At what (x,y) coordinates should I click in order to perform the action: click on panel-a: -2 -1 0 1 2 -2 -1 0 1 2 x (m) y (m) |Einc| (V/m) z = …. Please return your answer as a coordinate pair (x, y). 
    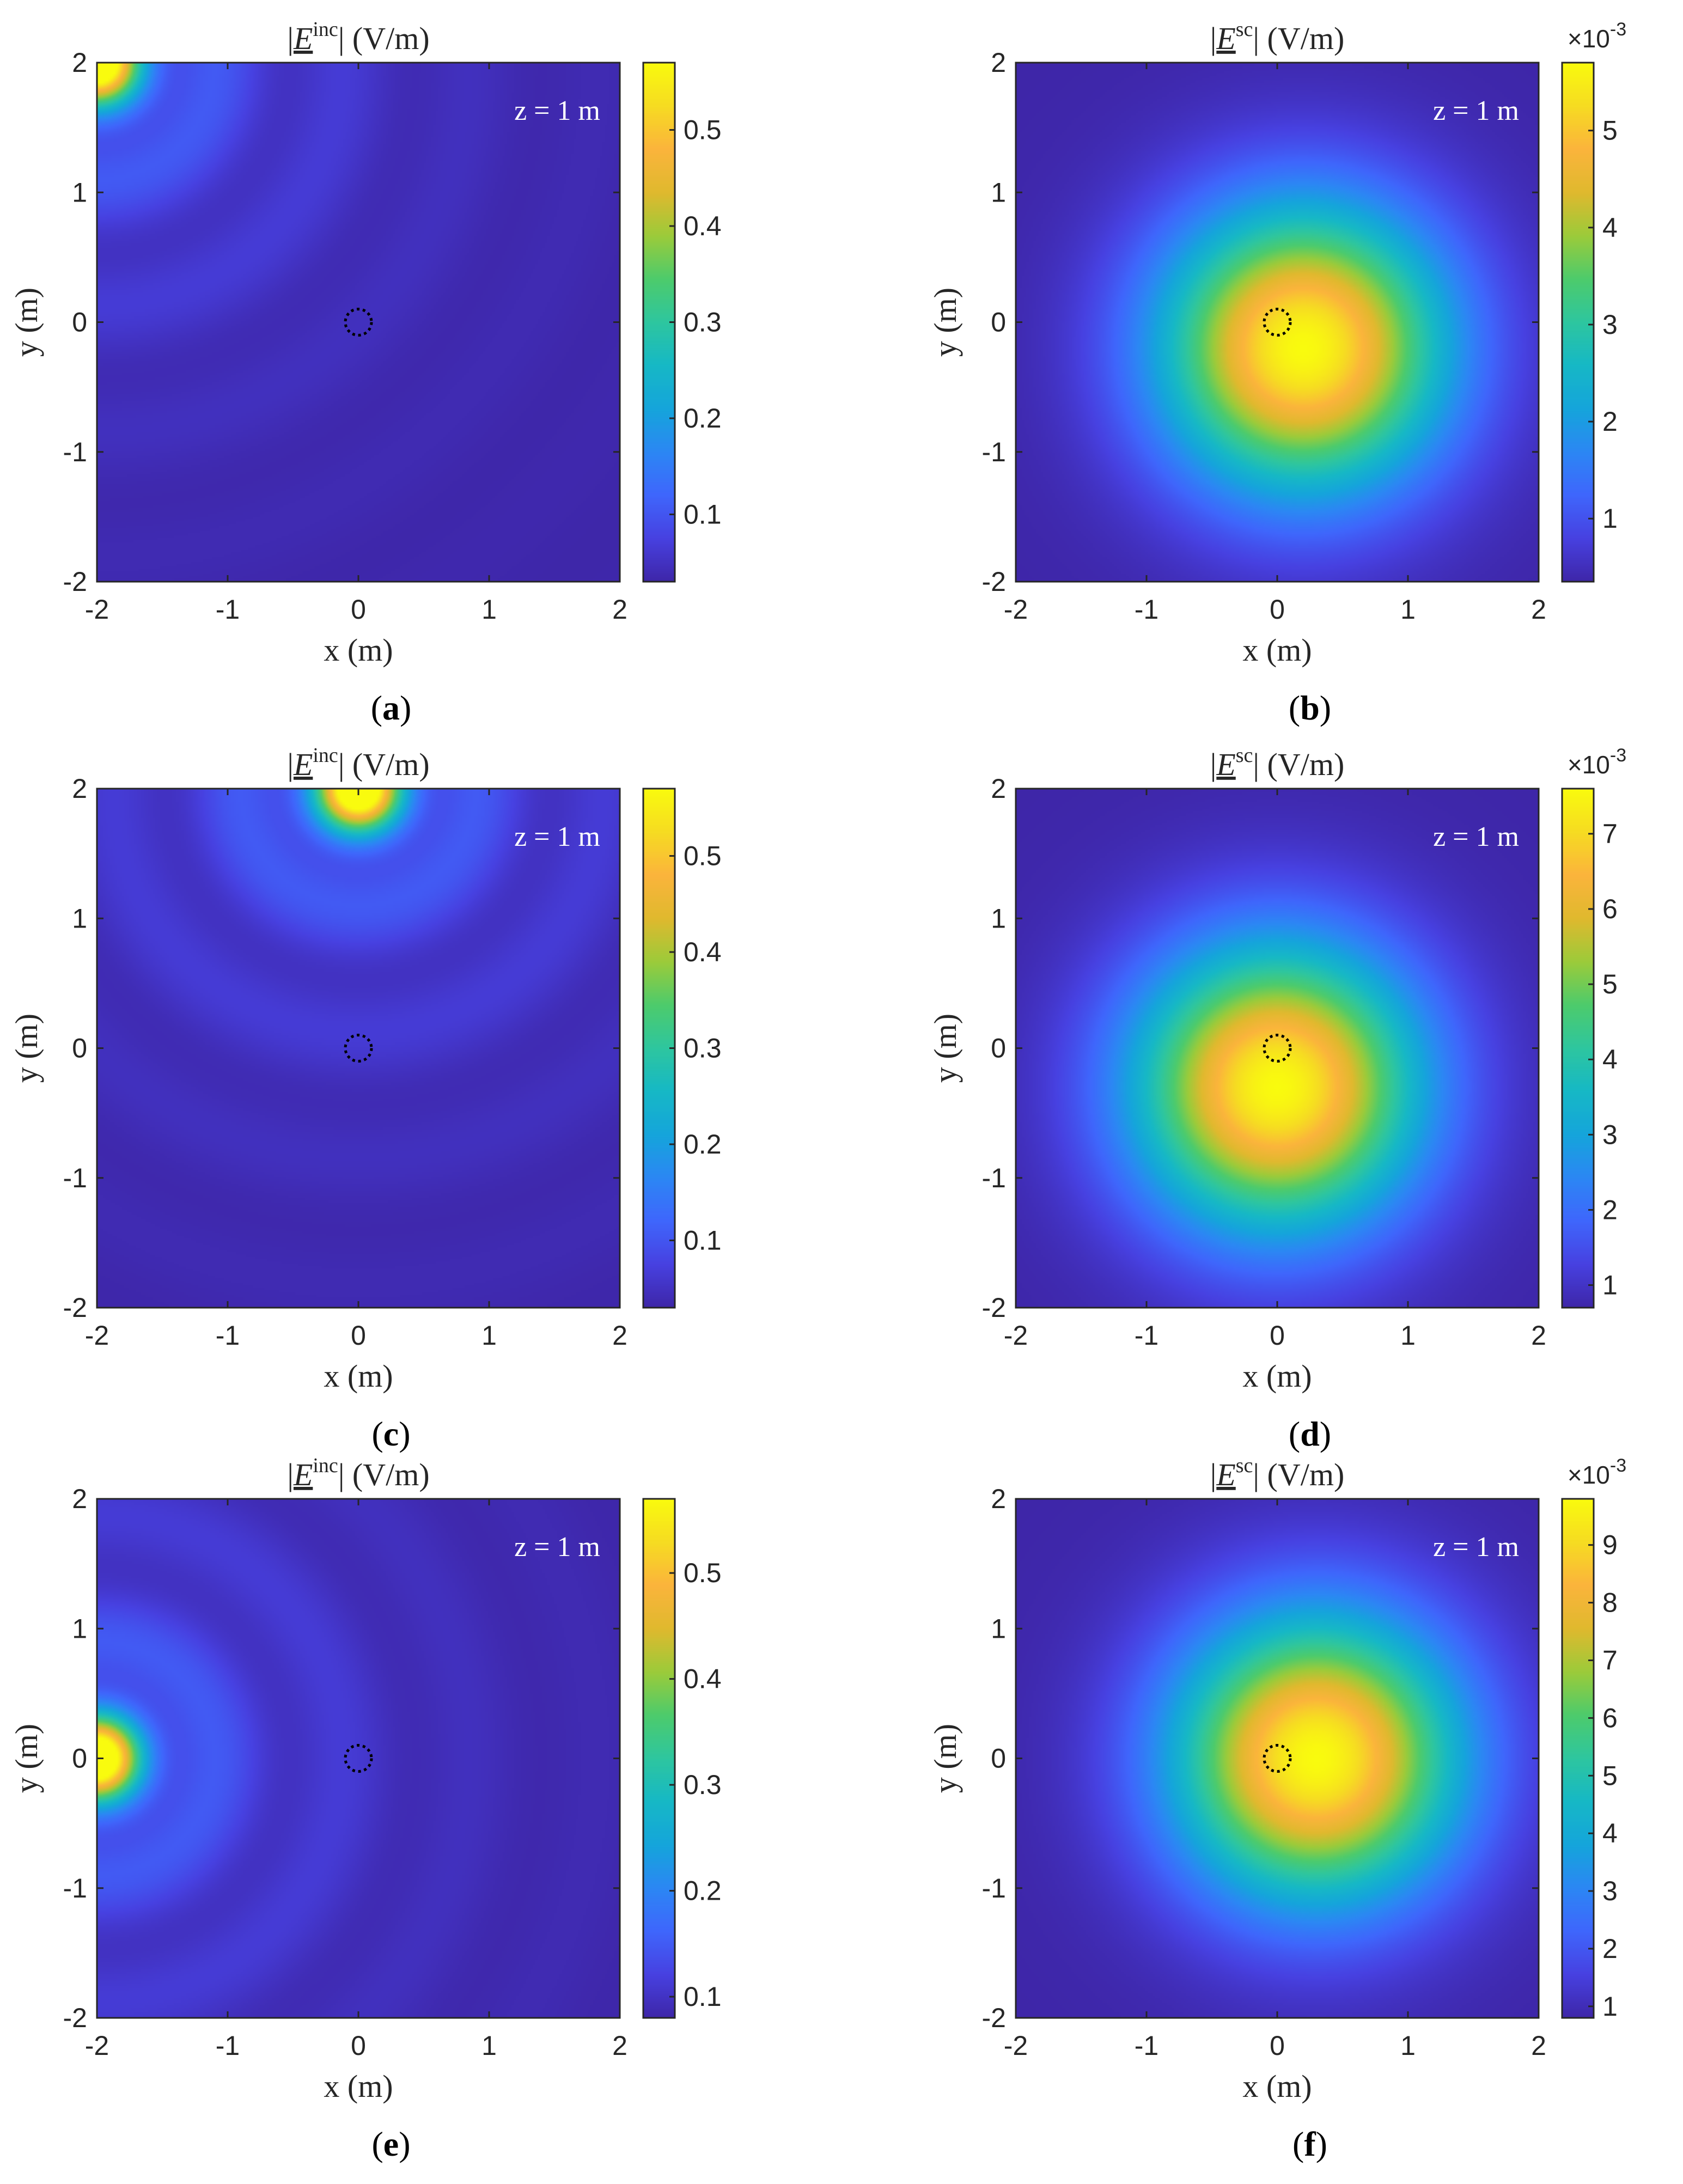
    Looking at the image, I should click on (365, 372).